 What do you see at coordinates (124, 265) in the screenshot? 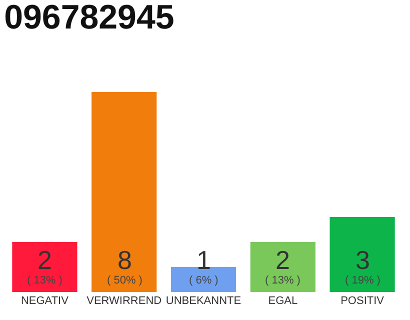
I see `data-label: 8 ( 50% )` at bounding box center [124, 265].